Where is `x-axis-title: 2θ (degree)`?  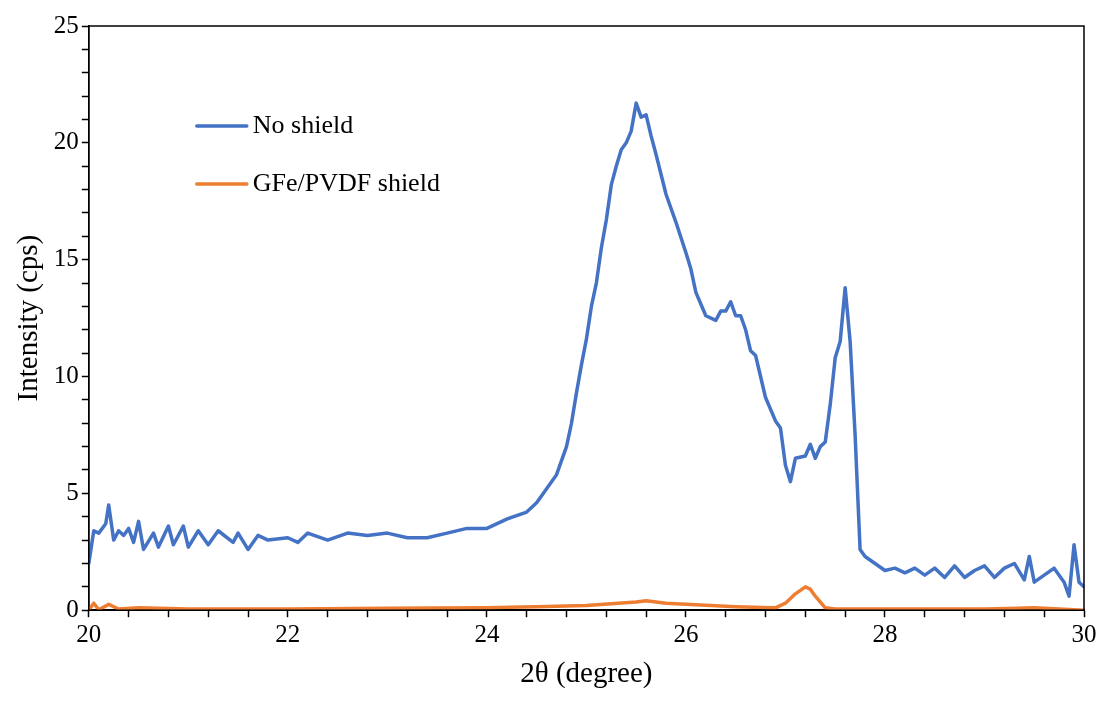 x-axis-title: 2θ (degree) is located at coordinates (586, 673).